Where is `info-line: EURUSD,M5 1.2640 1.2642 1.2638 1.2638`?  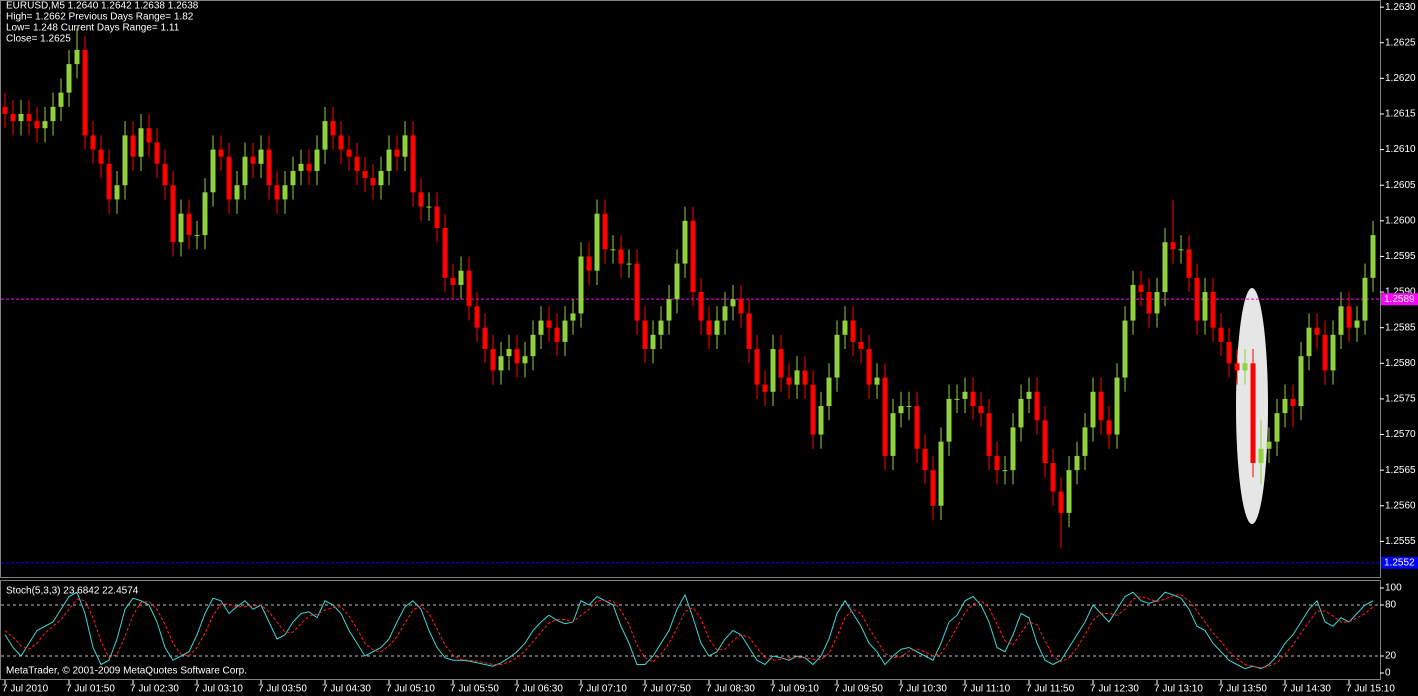
info-line: EURUSD,M5 1.2640 1.2642 1.2638 1.2638 is located at coordinates (102, 6).